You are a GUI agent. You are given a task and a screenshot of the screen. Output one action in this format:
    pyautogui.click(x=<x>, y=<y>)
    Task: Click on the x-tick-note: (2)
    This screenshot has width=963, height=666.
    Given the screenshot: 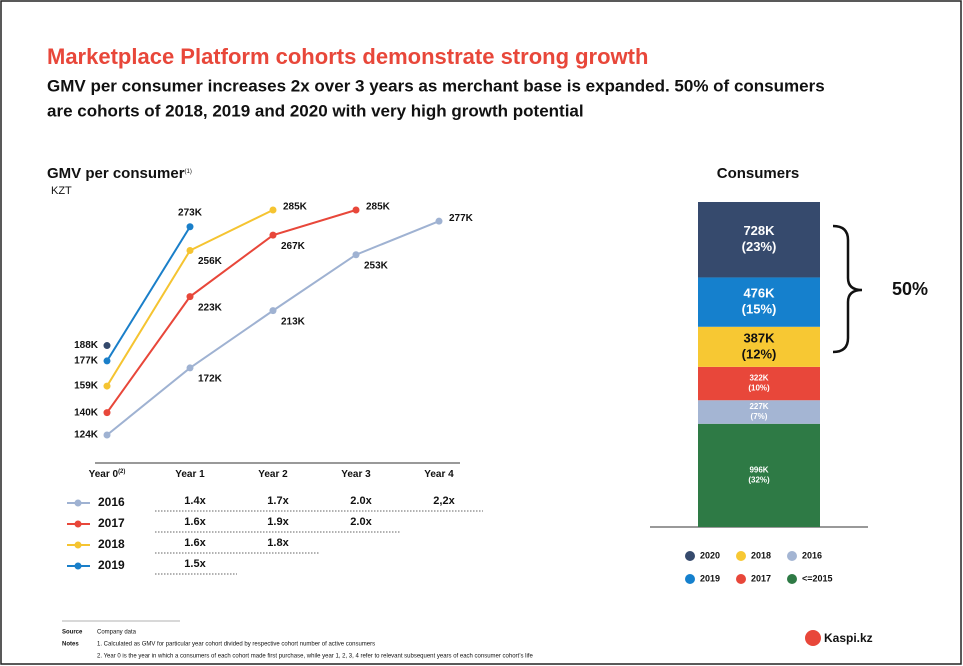 What is the action you would take?
    pyautogui.click(x=121, y=472)
    